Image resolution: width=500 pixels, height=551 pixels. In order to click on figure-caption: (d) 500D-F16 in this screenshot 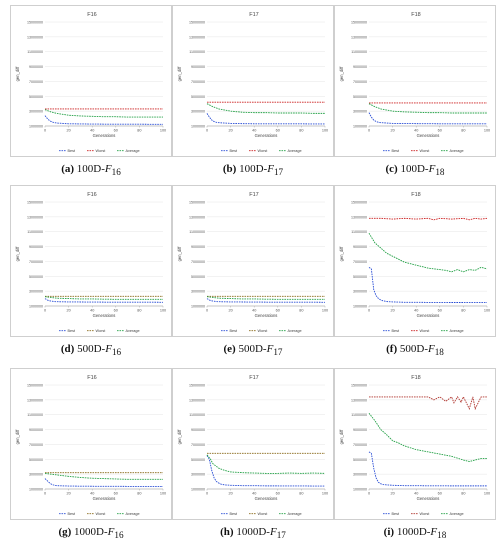, I will do `click(91, 350)`.